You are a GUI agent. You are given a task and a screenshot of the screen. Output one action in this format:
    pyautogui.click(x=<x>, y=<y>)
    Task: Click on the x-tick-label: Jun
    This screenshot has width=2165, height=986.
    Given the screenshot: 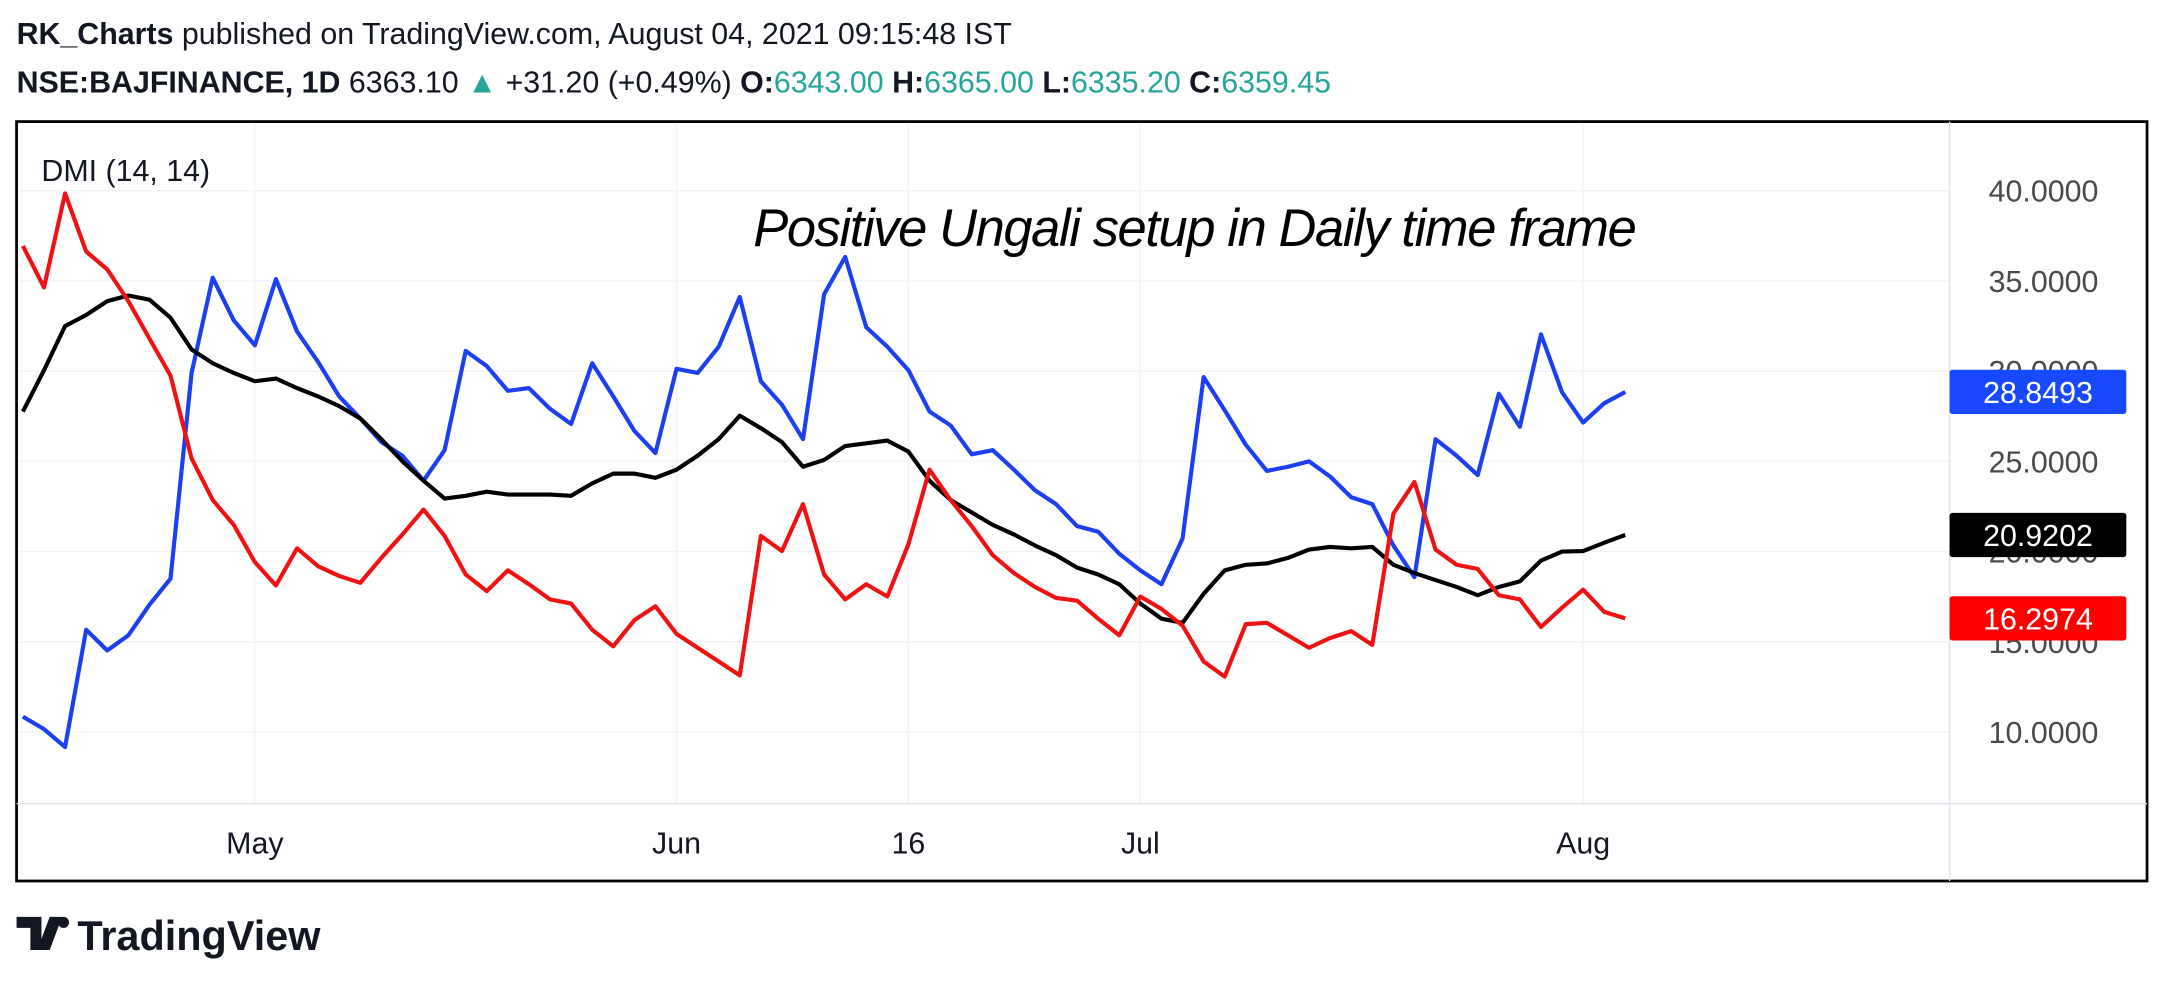 What is the action you would take?
    pyautogui.click(x=676, y=843)
    